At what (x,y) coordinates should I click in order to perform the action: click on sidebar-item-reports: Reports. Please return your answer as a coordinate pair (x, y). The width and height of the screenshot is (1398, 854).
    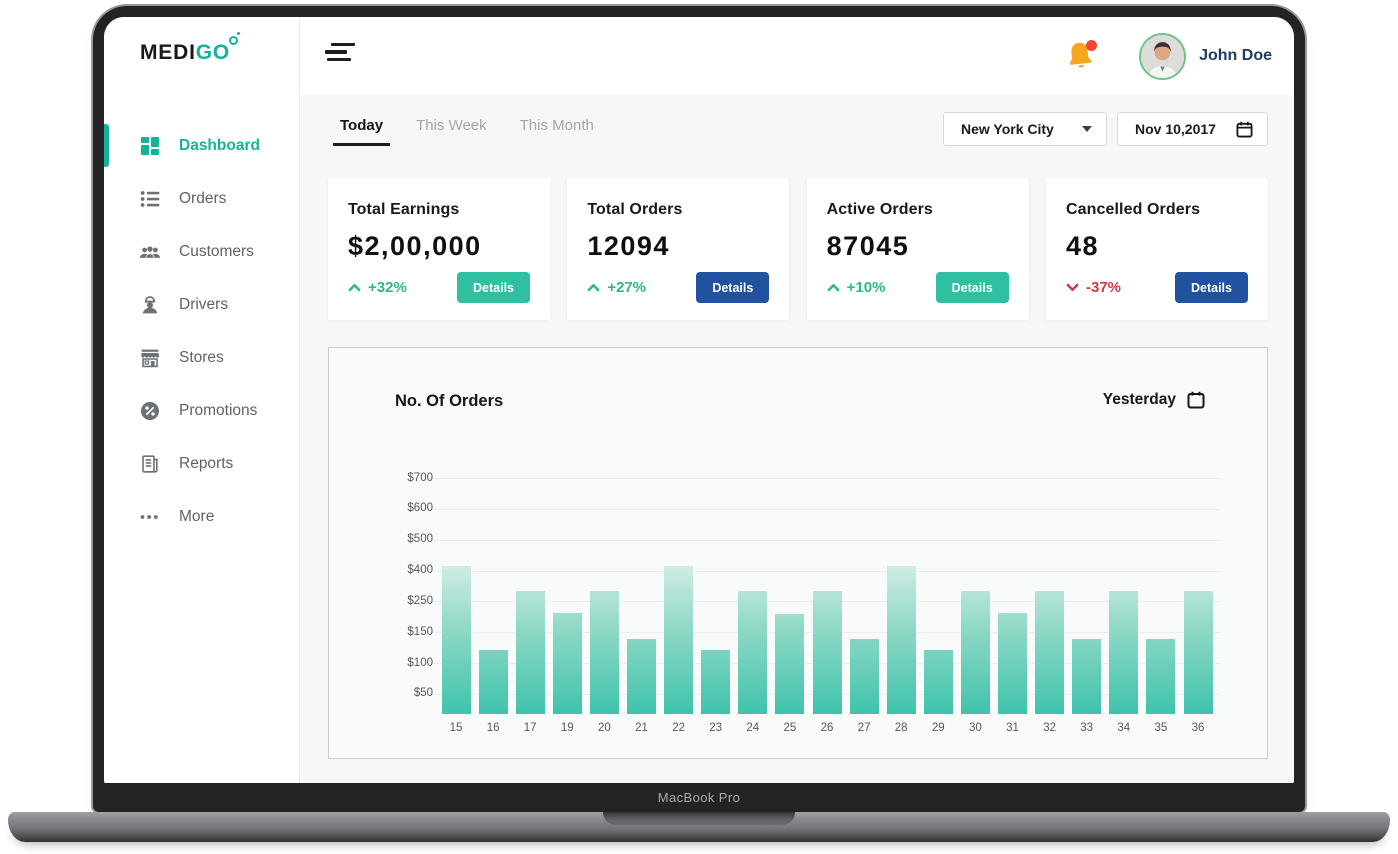
    Looking at the image, I should click on (201, 463).